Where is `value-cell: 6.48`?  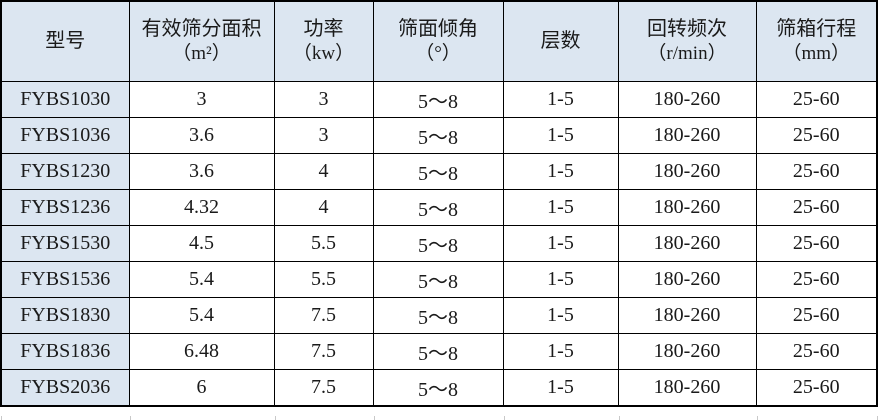 value-cell: 6.48 is located at coordinates (201, 351).